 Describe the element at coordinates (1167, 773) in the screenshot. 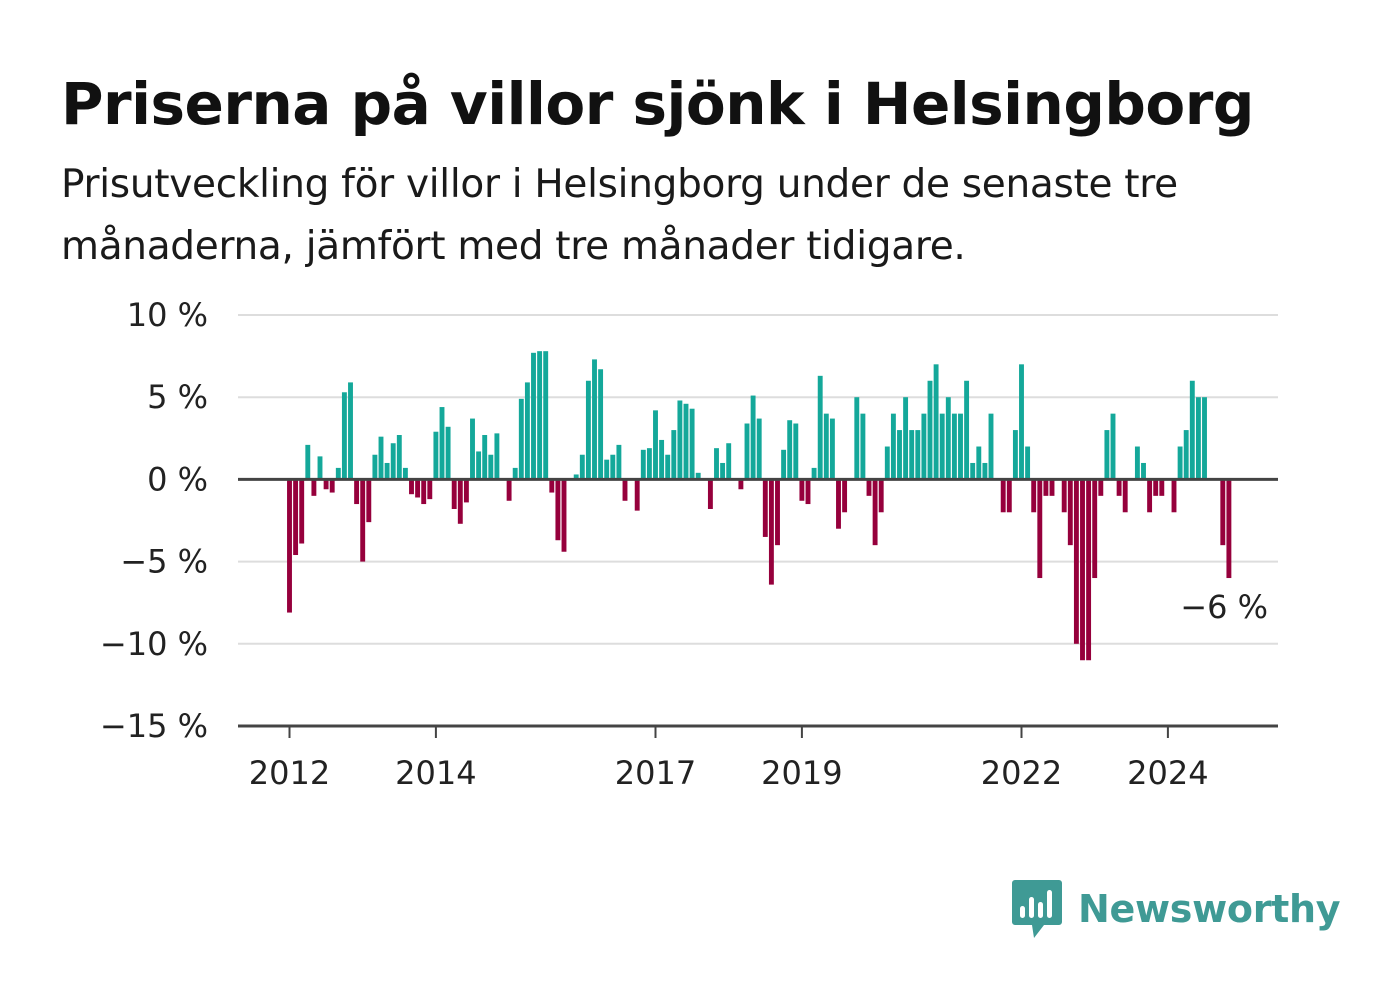

I see `x-tick-label: 2024` at that location.